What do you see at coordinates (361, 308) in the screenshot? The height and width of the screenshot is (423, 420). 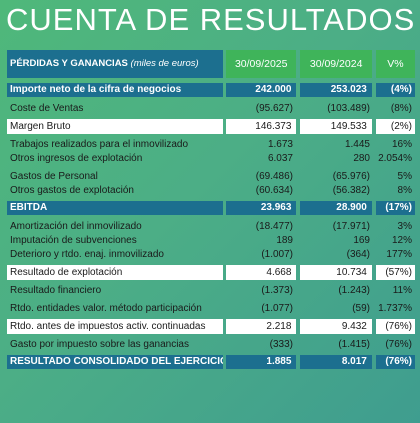 I see `row-value-2024: (59)` at bounding box center [361, 308].